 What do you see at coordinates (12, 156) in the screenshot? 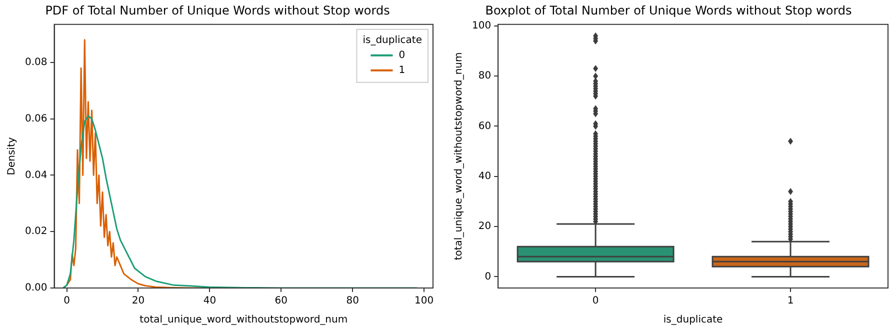
I see `y-axis-title: Density` at bounding box center [12, 156].